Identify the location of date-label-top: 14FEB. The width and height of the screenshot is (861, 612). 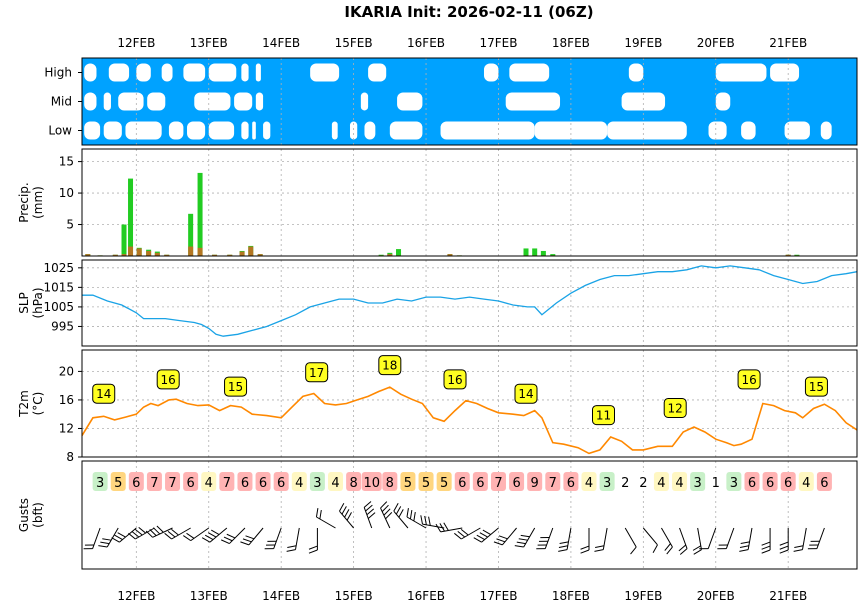
(281, 43).